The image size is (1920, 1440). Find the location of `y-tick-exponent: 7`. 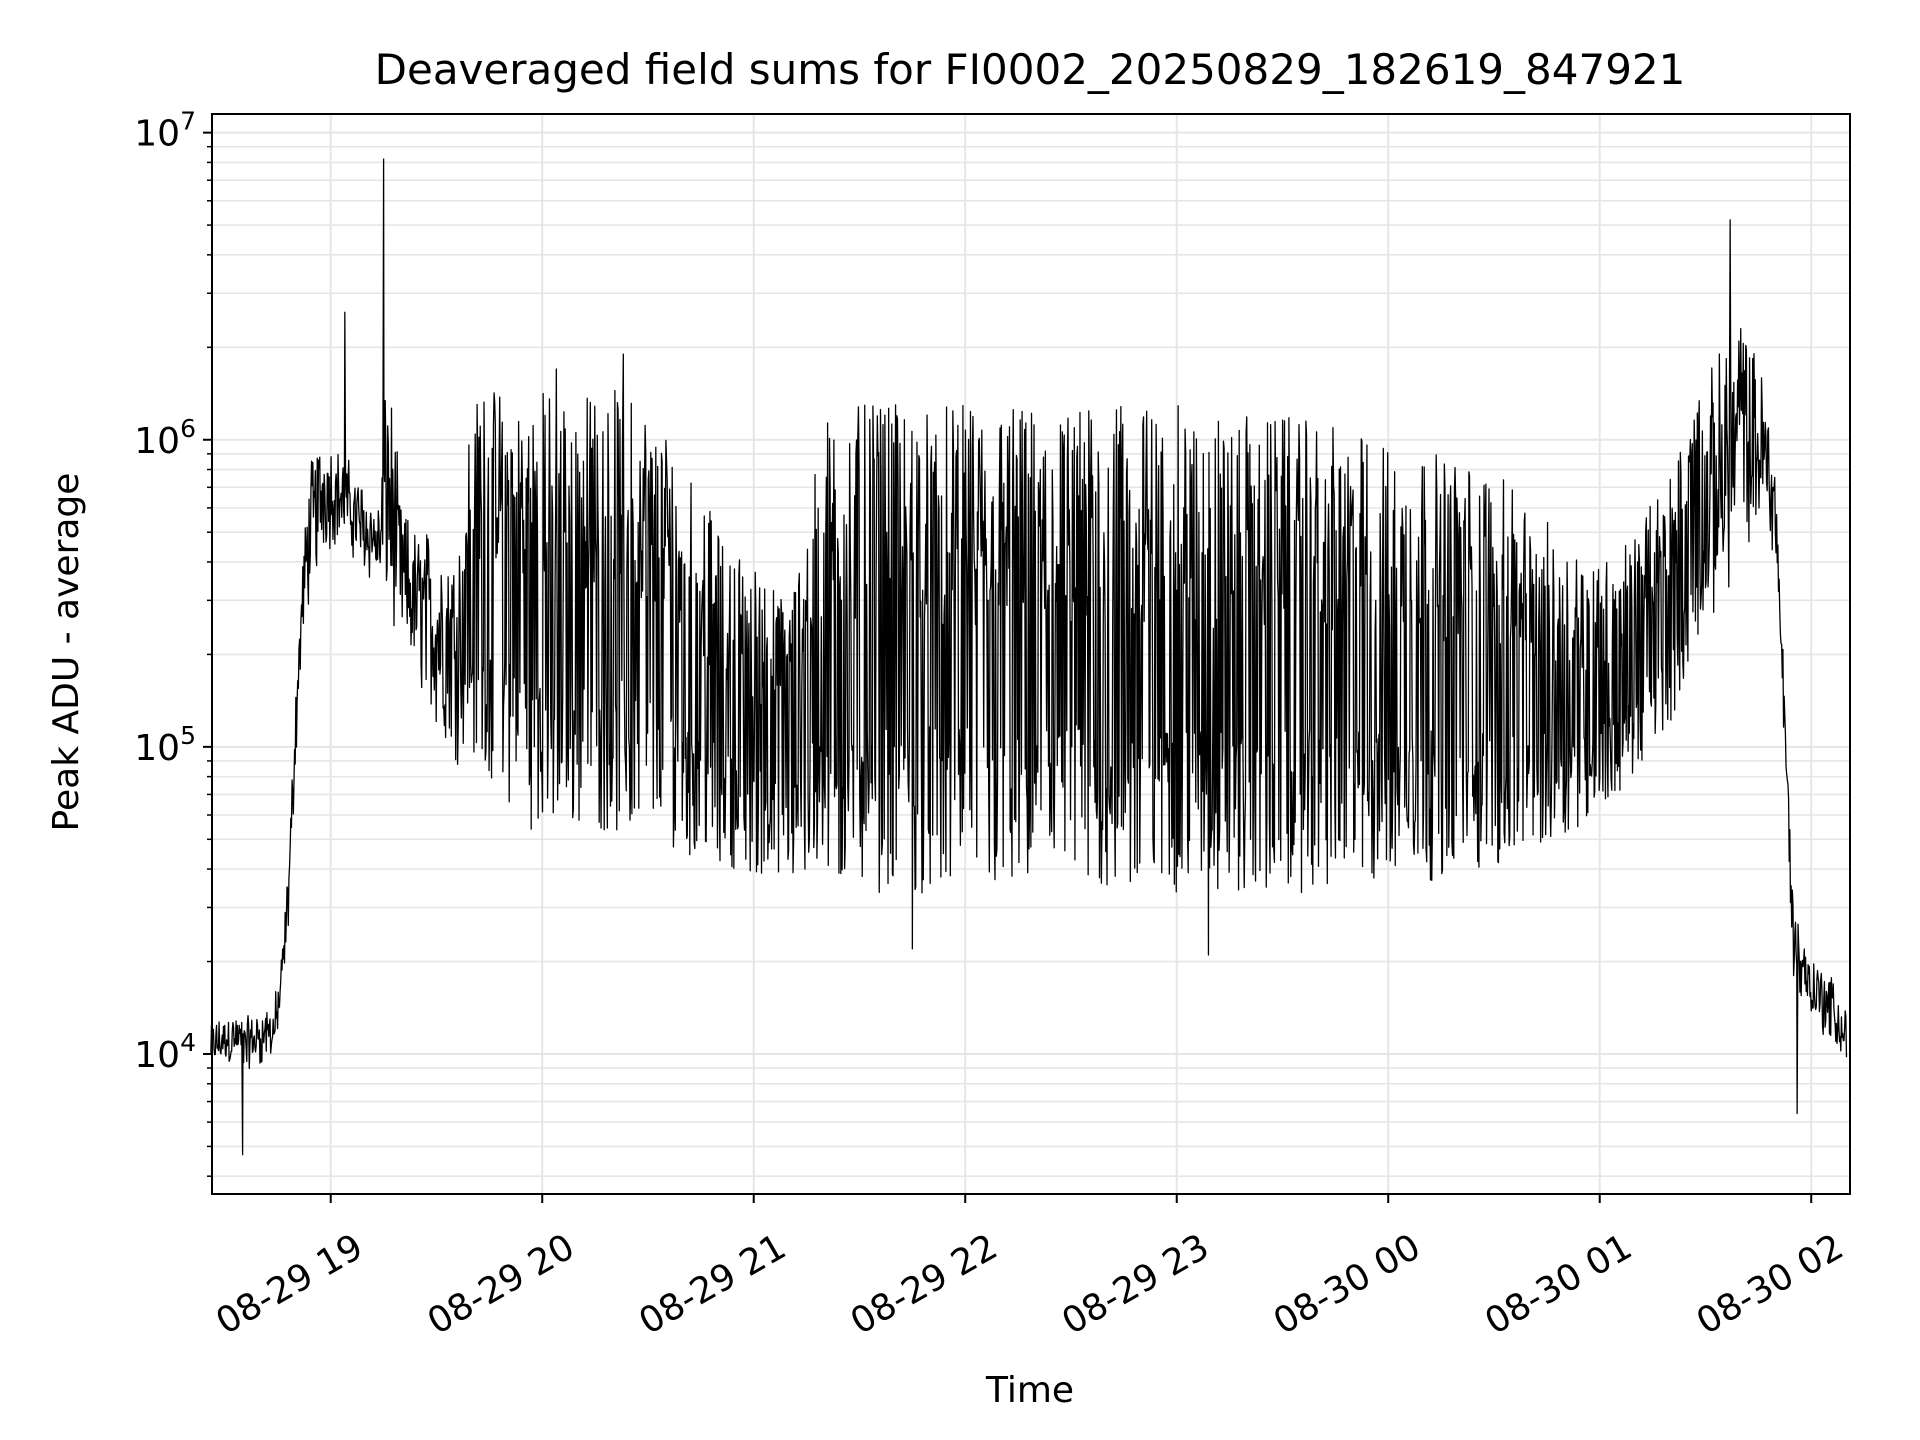

y-tick-exponent: 7 is located at coordinates (188, 121).